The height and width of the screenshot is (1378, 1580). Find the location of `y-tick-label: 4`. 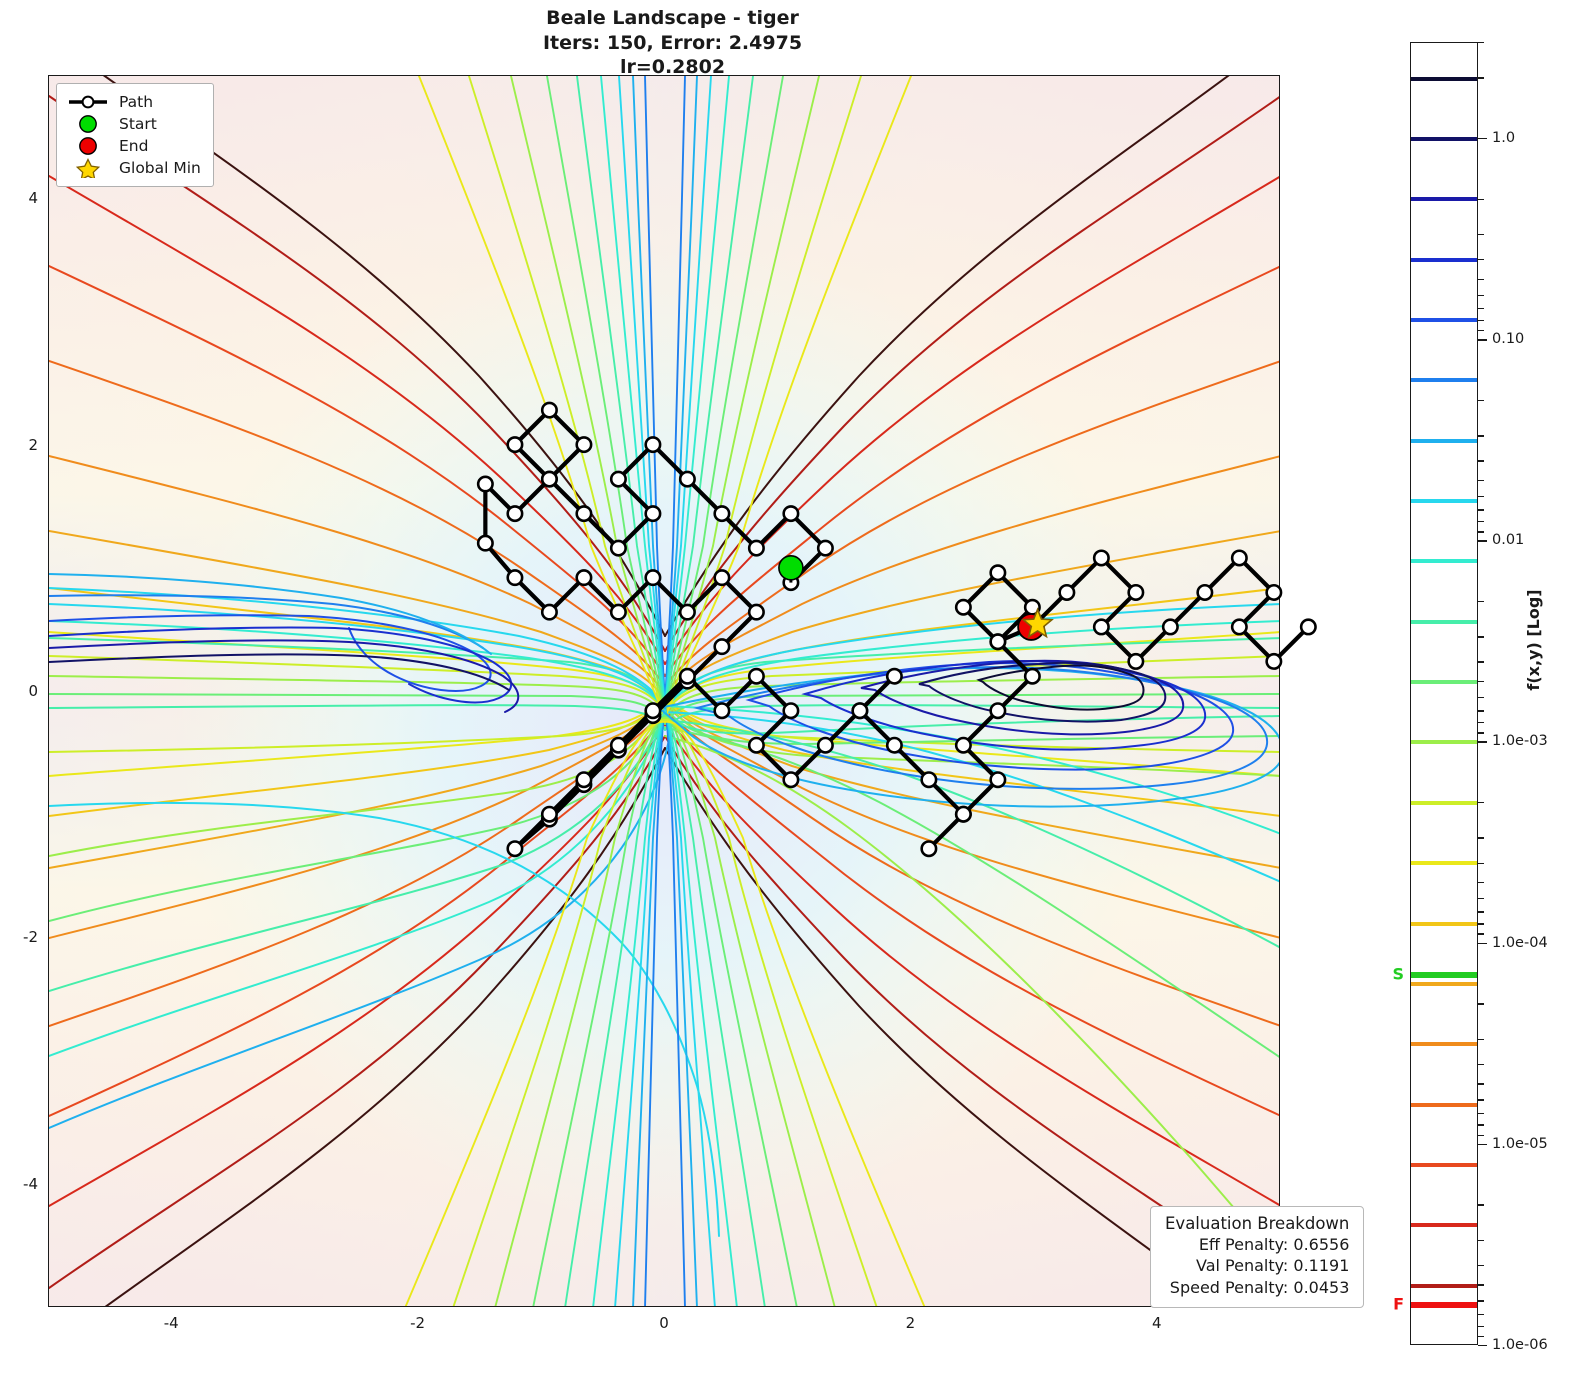

y-tick-label: 4 is located at coordinates (33, 198).